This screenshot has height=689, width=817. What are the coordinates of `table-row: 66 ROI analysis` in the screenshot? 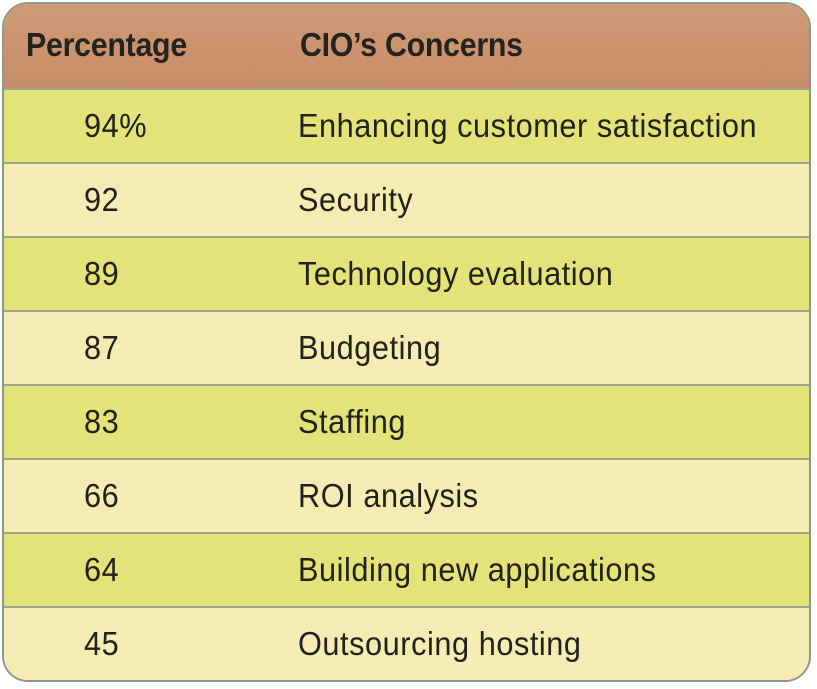 It's located at (406, 495).